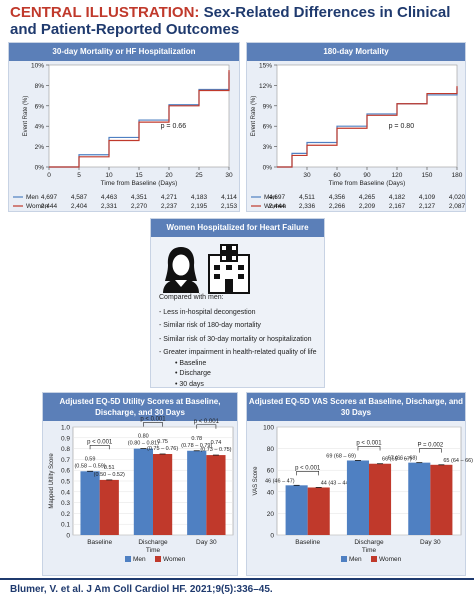 The height and width of the screenshot is (604, 474). I want to click on x-tick-label: 0, so click(49, 175).